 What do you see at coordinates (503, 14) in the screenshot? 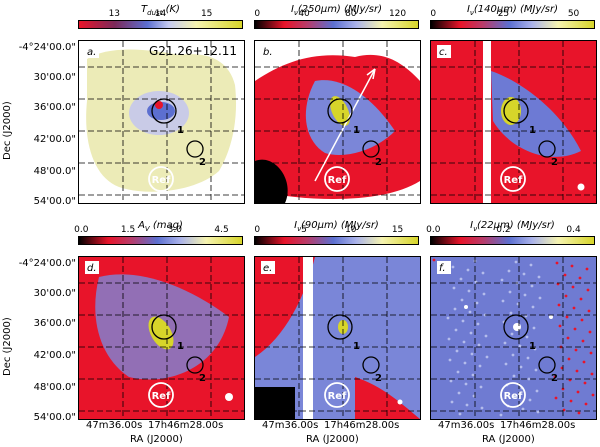
I see `colorbar-tick-label: 25` at bounding box center [503, 14].